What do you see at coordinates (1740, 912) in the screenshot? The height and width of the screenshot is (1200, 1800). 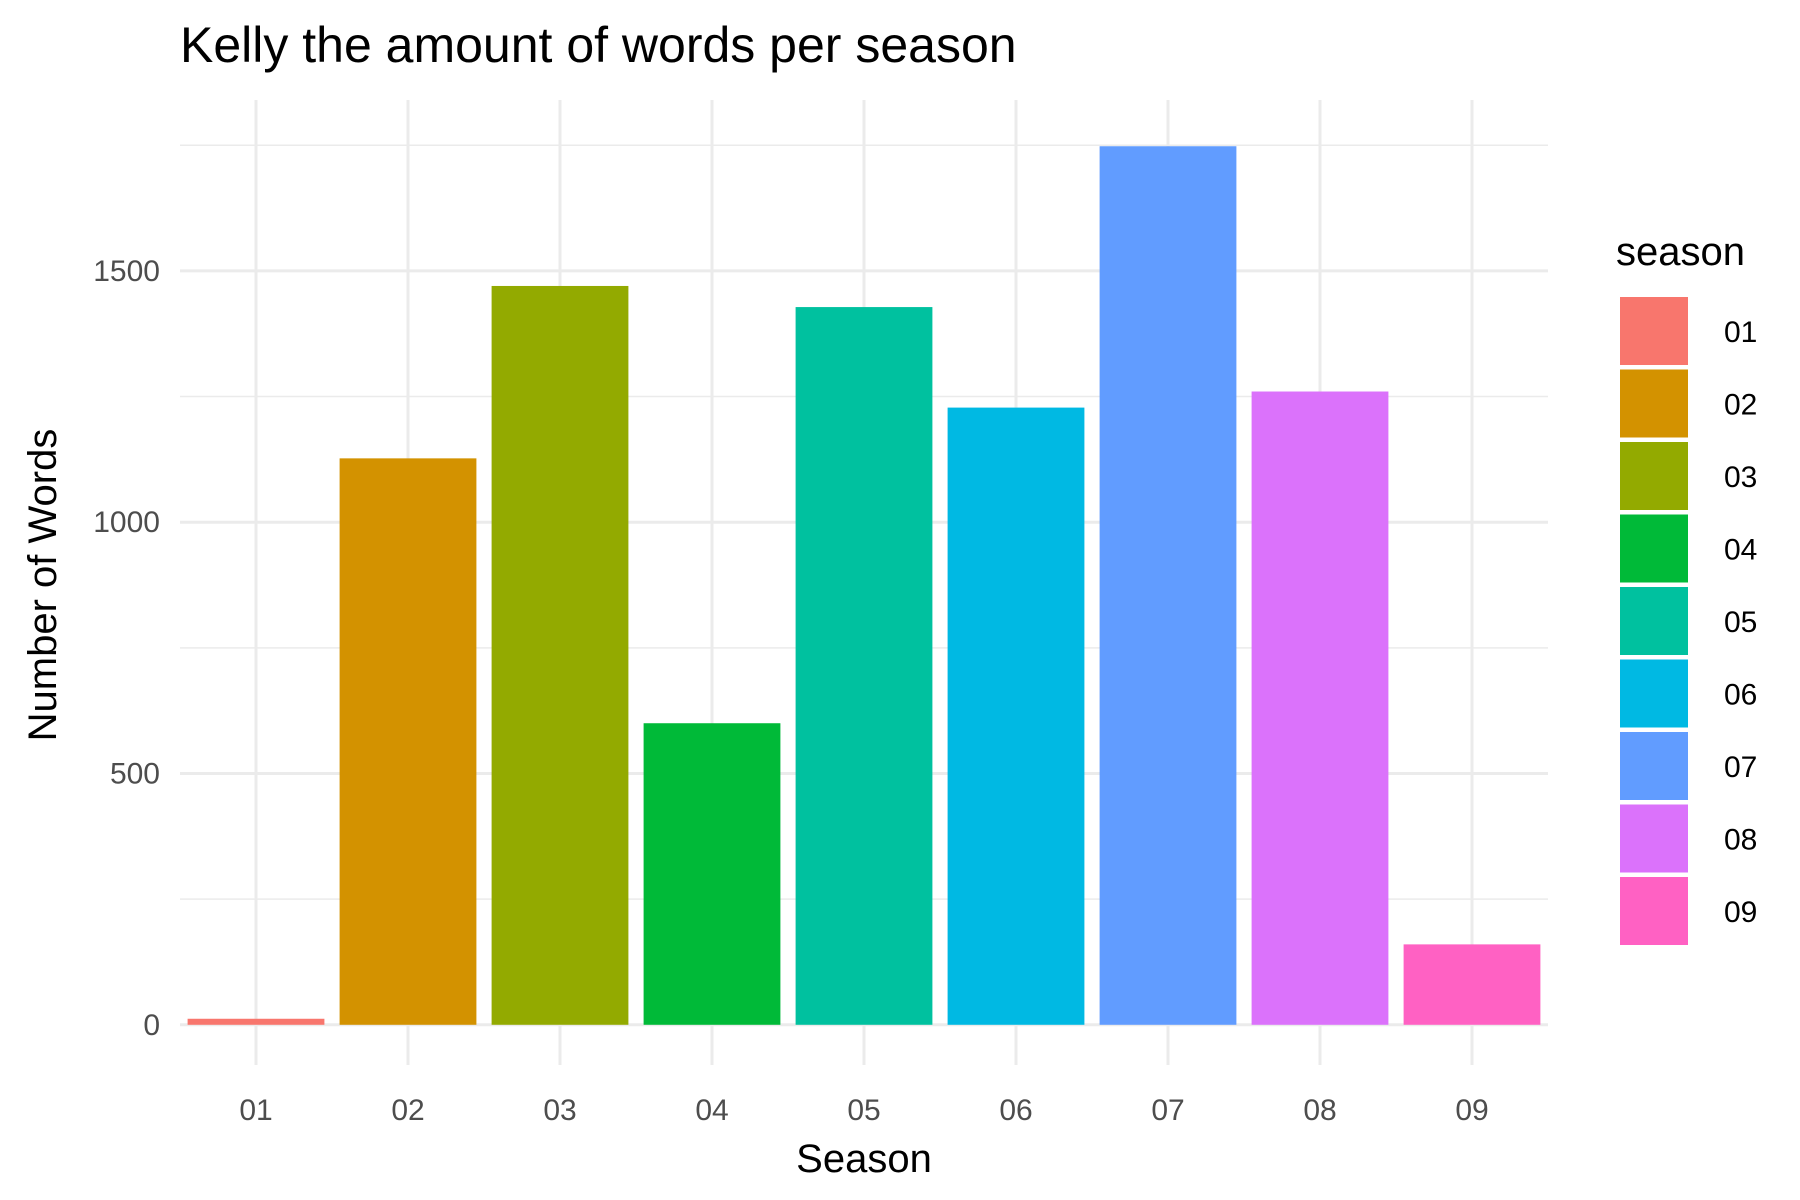 I see `legend-label-09: 09` at bounding box center [1740, 912].